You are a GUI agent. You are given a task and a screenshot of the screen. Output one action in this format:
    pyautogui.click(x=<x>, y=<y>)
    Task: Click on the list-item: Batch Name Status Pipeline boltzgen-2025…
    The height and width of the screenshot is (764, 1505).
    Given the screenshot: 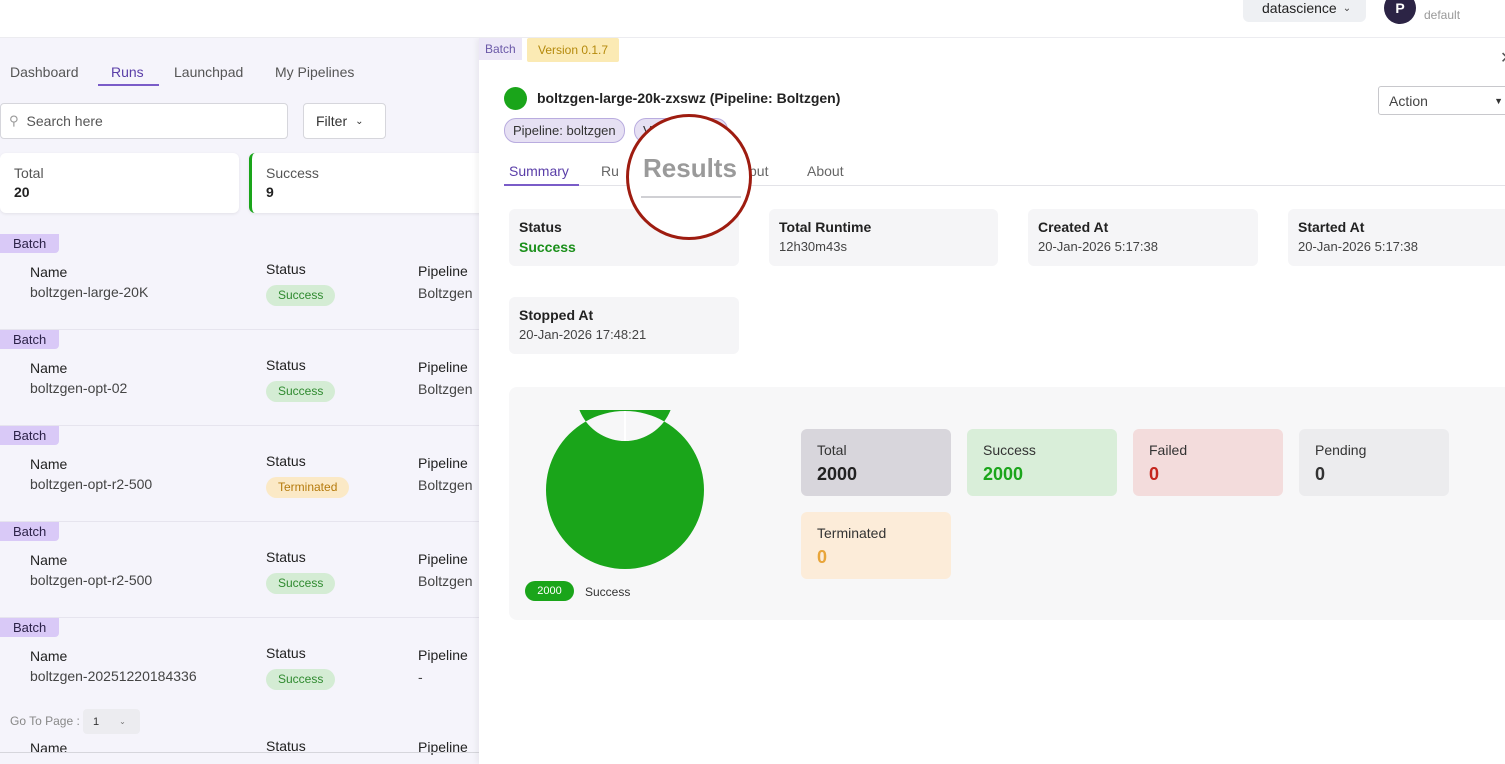 What is the action you would take?
    pyautogui.click(x=239, y=666)
    